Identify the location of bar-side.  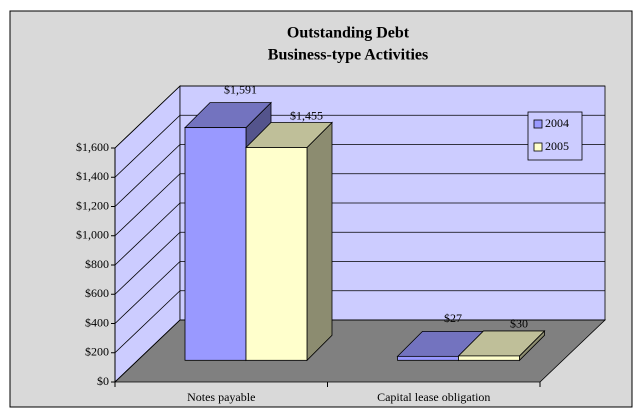
(319, 241).